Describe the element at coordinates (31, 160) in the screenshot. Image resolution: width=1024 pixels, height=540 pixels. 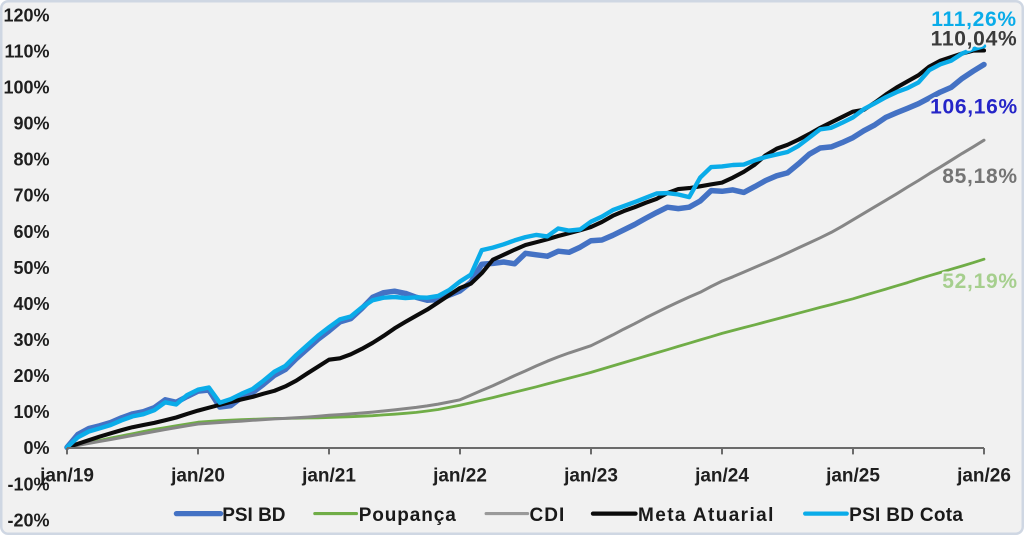
I see `svg-text: 80%` at that location.